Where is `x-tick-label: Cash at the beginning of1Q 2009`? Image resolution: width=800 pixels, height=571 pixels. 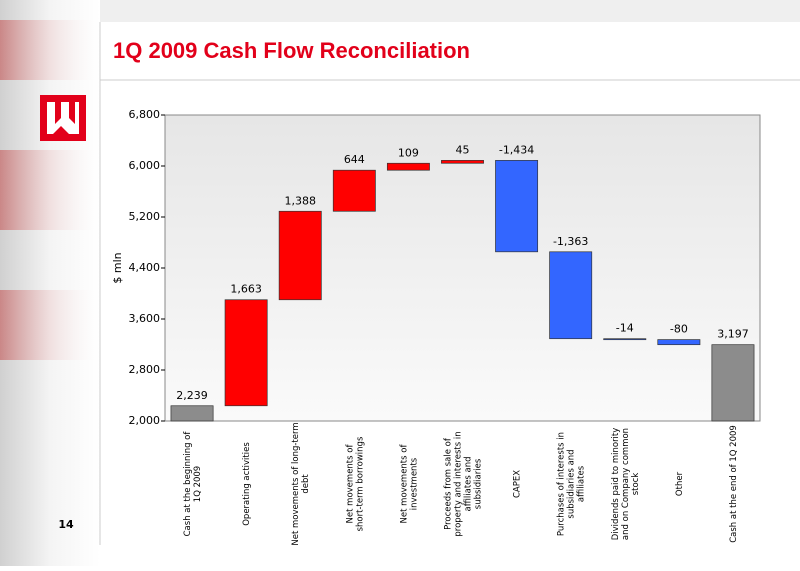
x-tick-label: Cash at the beginning of1Q 2009 is located at coordinates (193, 484).